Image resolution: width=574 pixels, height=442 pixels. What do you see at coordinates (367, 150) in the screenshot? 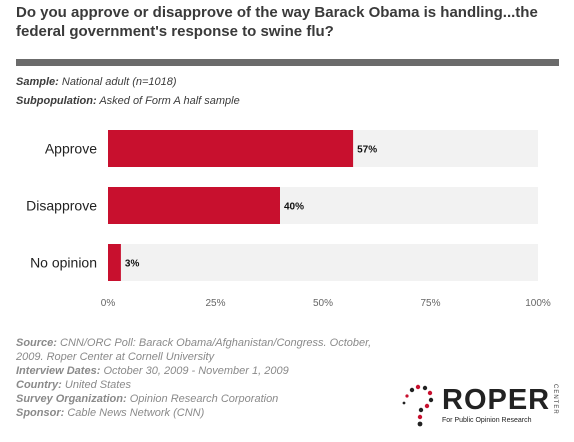
I see `value-label: 57%` at bounding box center [367, 150].